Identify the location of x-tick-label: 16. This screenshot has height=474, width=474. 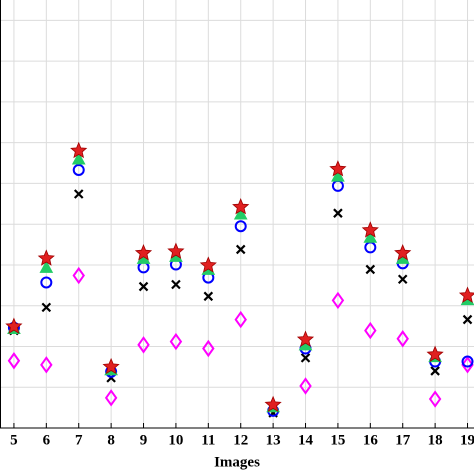
(371, 440).